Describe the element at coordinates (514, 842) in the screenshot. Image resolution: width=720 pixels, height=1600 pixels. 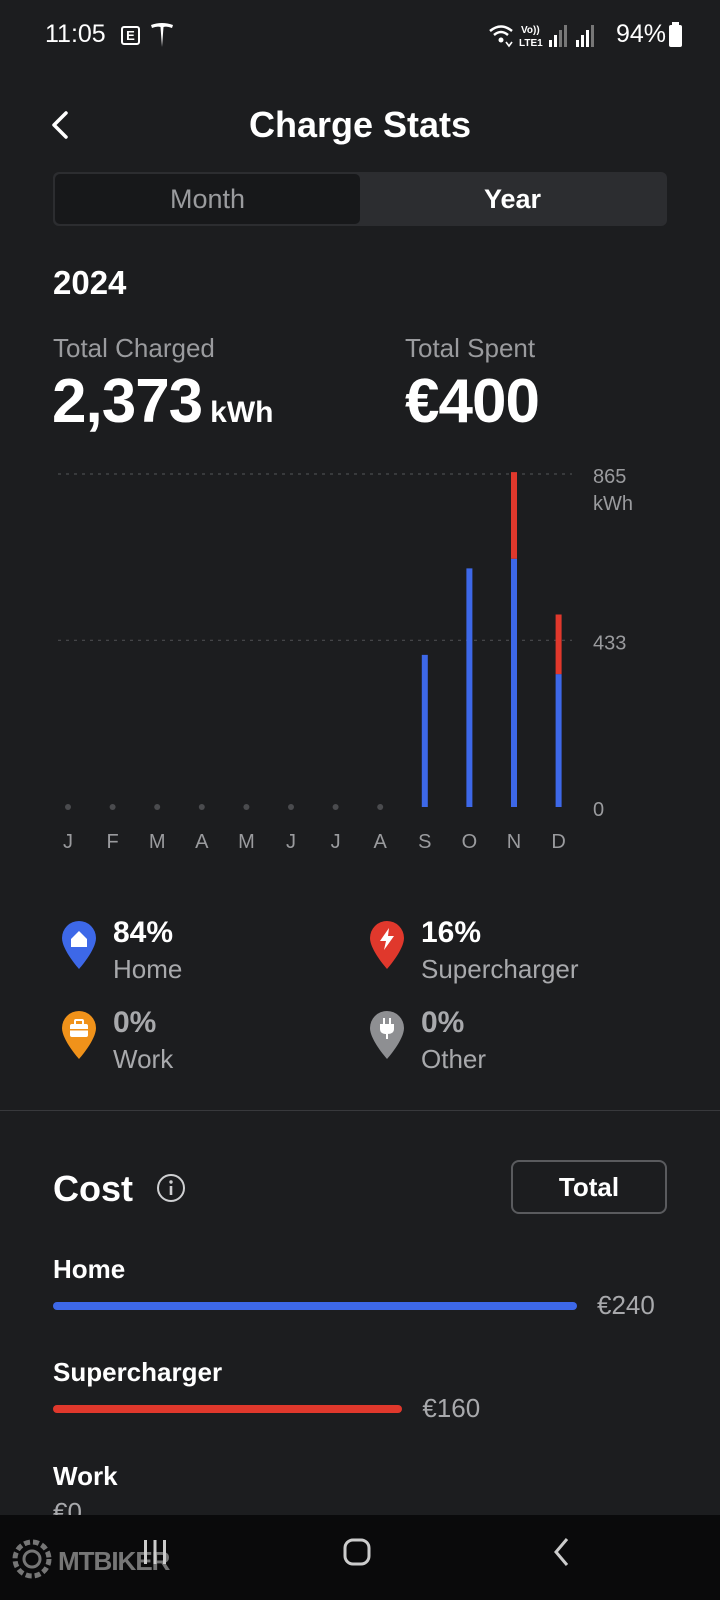
I see `x-tick-label: N` at that location.